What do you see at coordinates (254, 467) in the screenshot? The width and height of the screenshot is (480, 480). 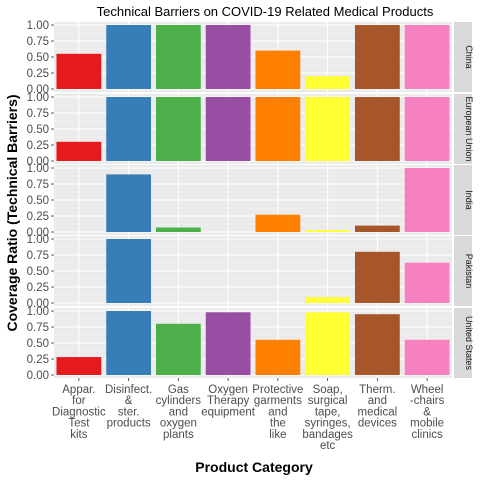 I see `x-axis-label: Product Category` at bounding box center [254, 467].